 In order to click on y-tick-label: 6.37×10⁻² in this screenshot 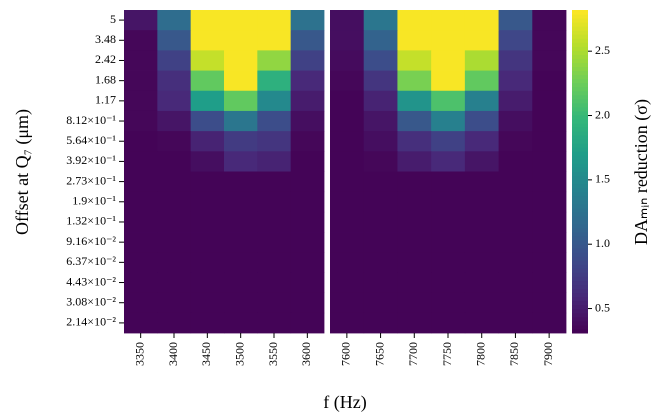, I will do `click(91, 261)`.